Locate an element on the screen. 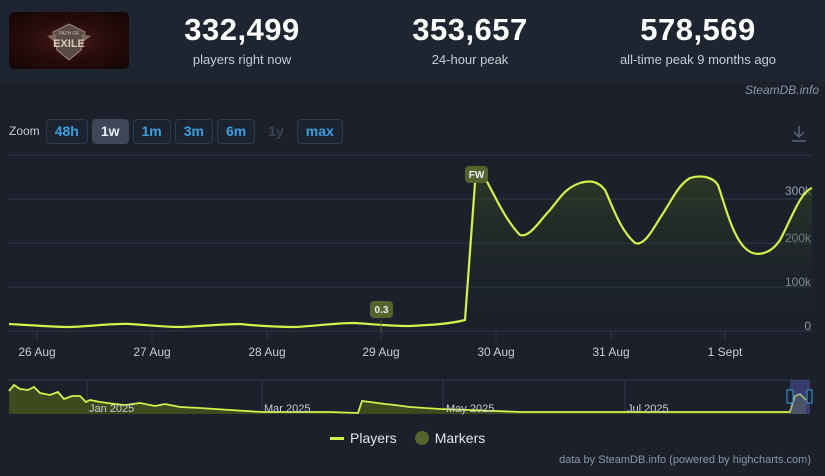 Image resolution: width=825 pixels, height=476 pixels. zoom-controls: Zoom 48h 1w 1m 3m 6m 1y max is located at coordinates (178, 131).